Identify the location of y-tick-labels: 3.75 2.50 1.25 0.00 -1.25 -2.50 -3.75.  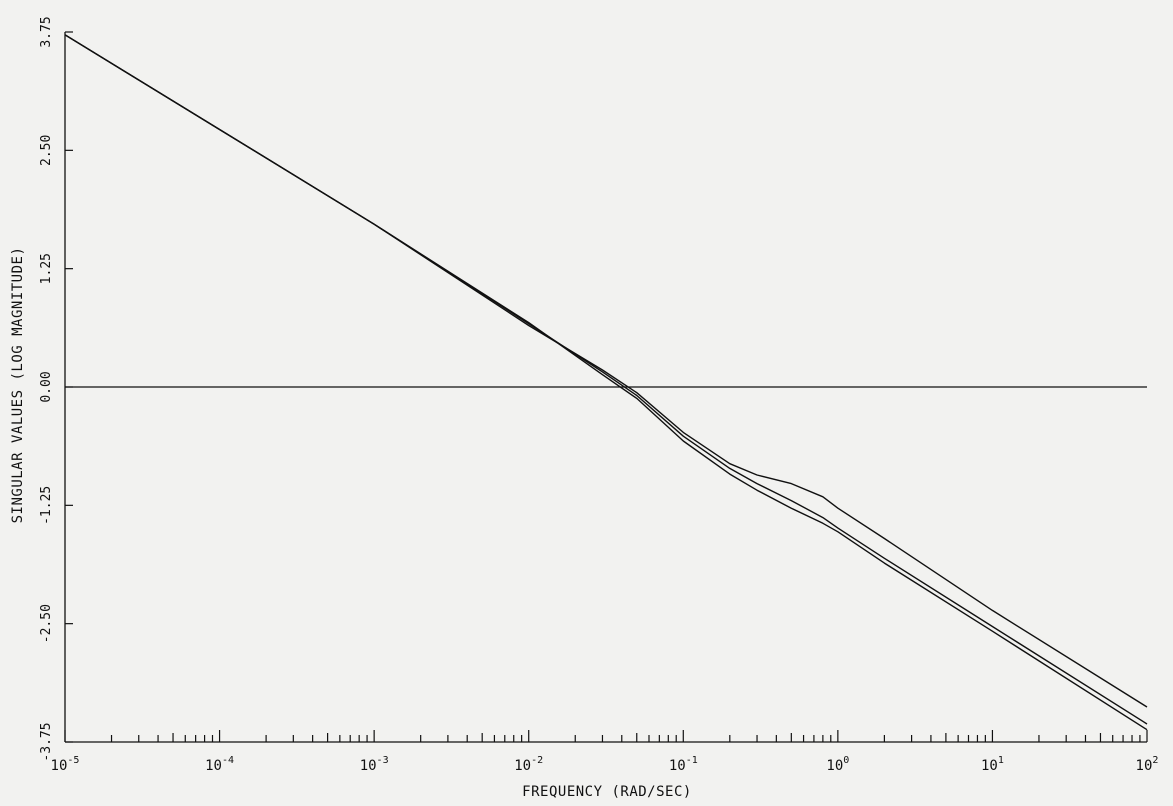
(46, 388).